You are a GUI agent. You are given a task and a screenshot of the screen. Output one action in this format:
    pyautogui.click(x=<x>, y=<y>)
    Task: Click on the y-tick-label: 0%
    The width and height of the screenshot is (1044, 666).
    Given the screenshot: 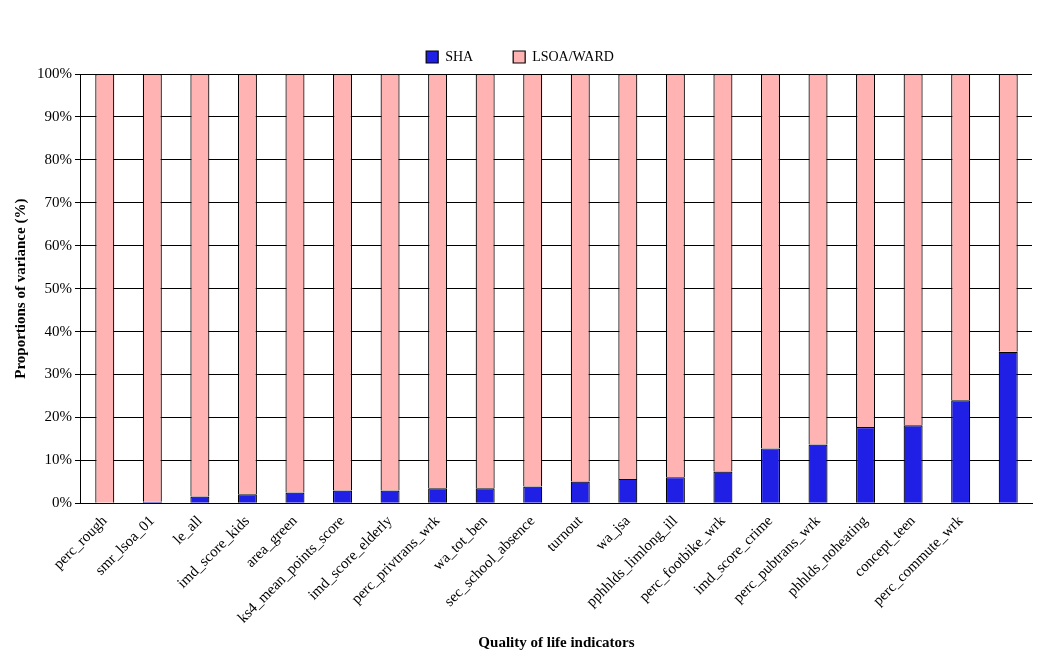 What is the action you would take?
    pyautogui.click(x=62, y=502)
    